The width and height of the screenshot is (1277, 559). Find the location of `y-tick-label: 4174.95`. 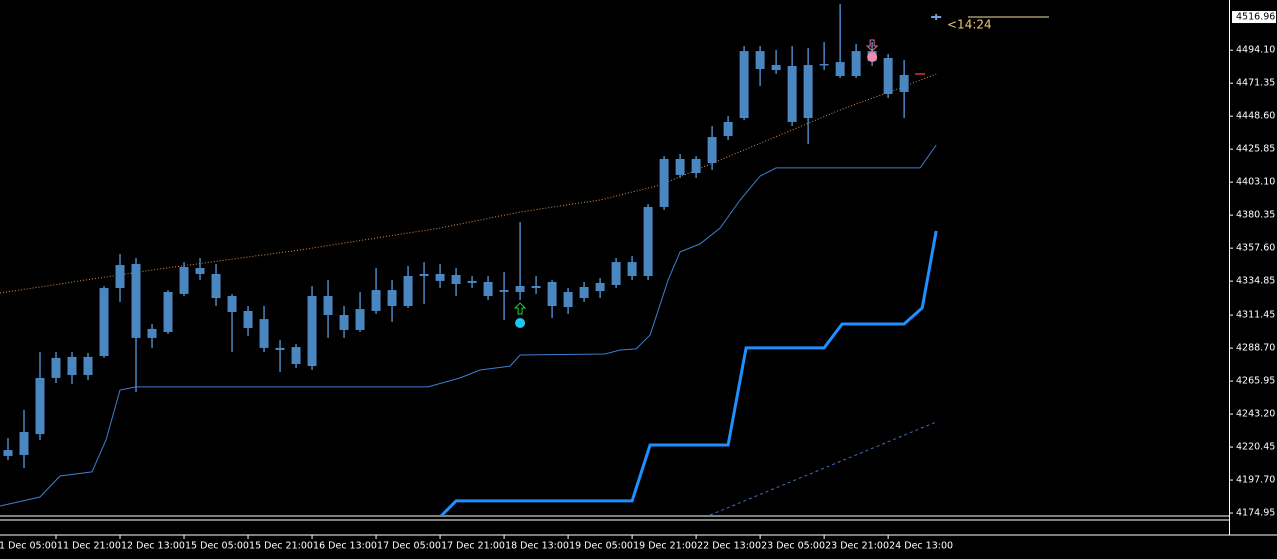

y-tick-label: 4174.95 is located at coordinates (1255, 513).